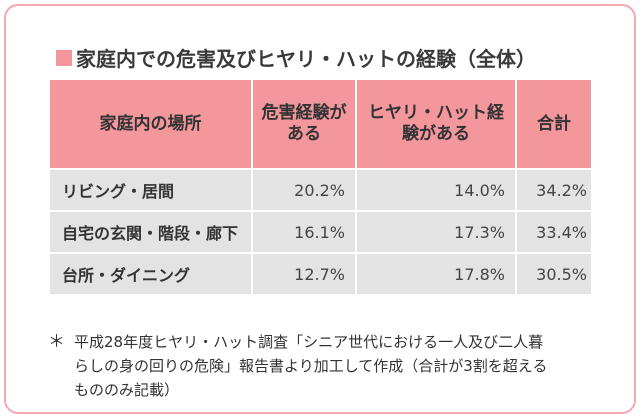 This screenshot has height=418, width=640. Describe the element at coordinates (151, 124) in the screenshot. I see `header-place: 家庭内の場所` at that location.